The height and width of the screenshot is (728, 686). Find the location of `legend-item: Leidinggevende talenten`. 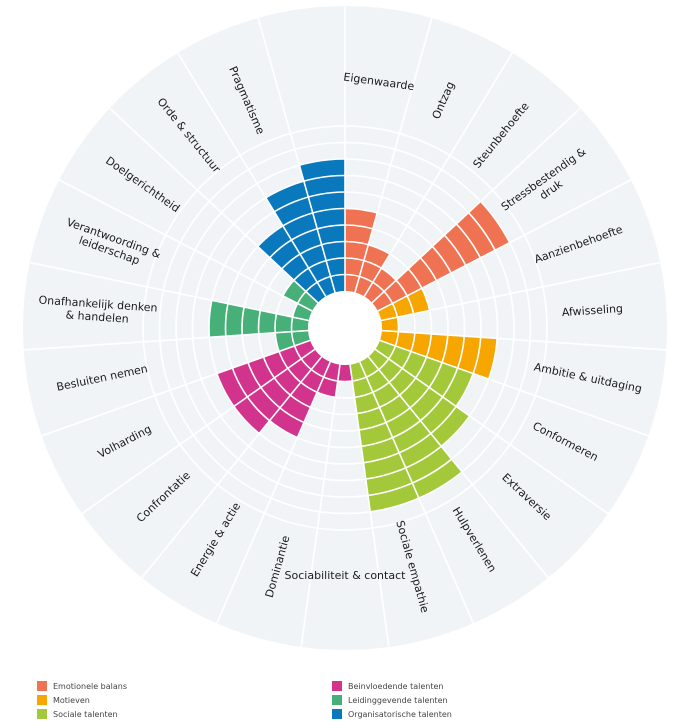

legend-item: Leidinggevende talenten is located at coordinates (390, 700).